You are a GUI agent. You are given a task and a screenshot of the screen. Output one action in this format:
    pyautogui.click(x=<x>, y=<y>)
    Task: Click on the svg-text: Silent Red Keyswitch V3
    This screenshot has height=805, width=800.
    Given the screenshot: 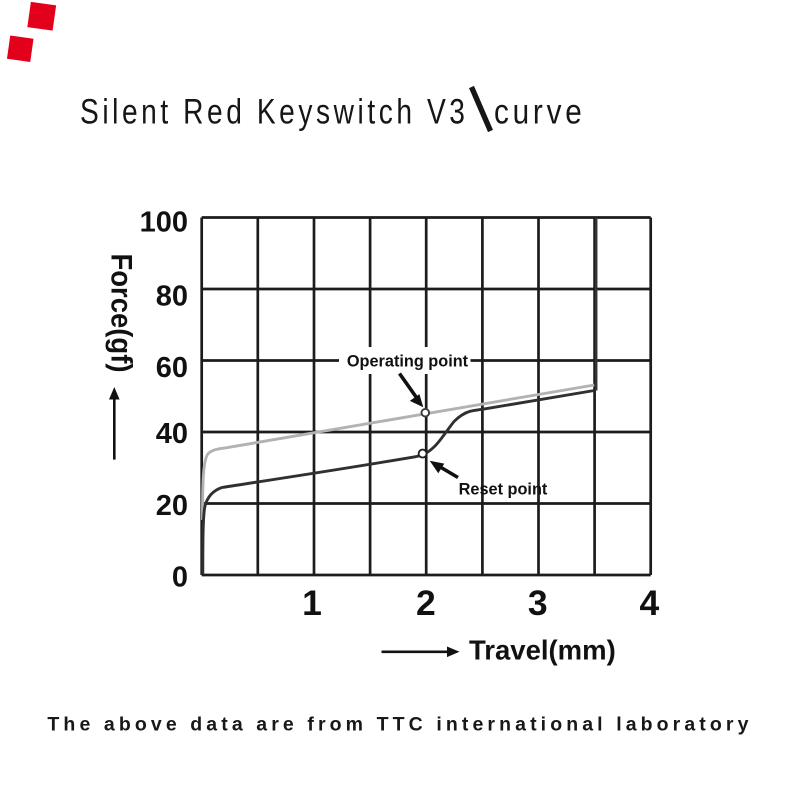 What is the action you would take?
    pyautogui.click(x=274, y=111)
    